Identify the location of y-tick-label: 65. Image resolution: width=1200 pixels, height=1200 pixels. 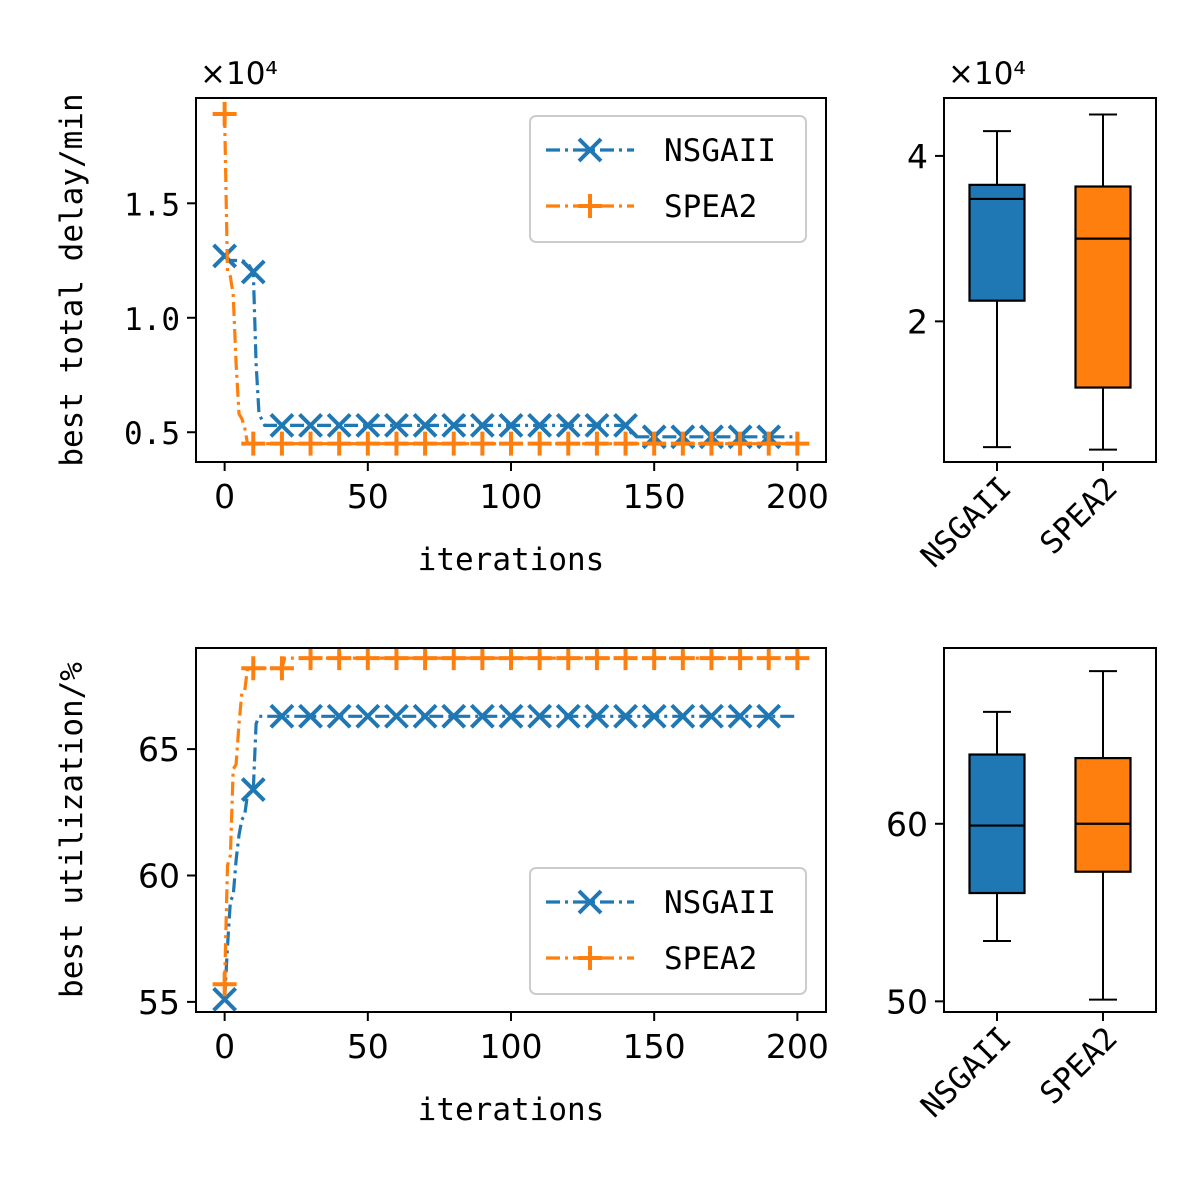
(159, 749).